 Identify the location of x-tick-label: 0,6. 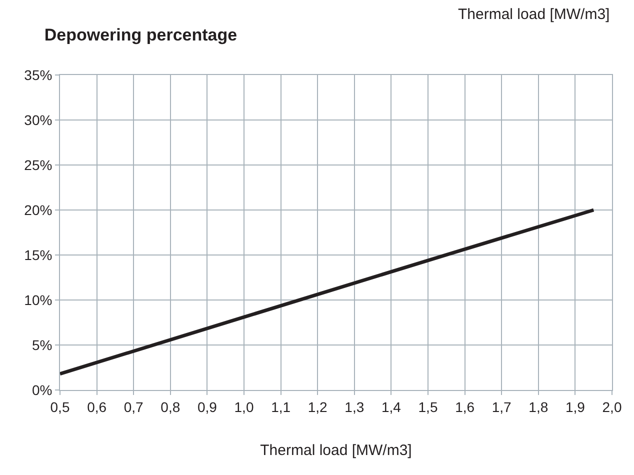
(97, 406).